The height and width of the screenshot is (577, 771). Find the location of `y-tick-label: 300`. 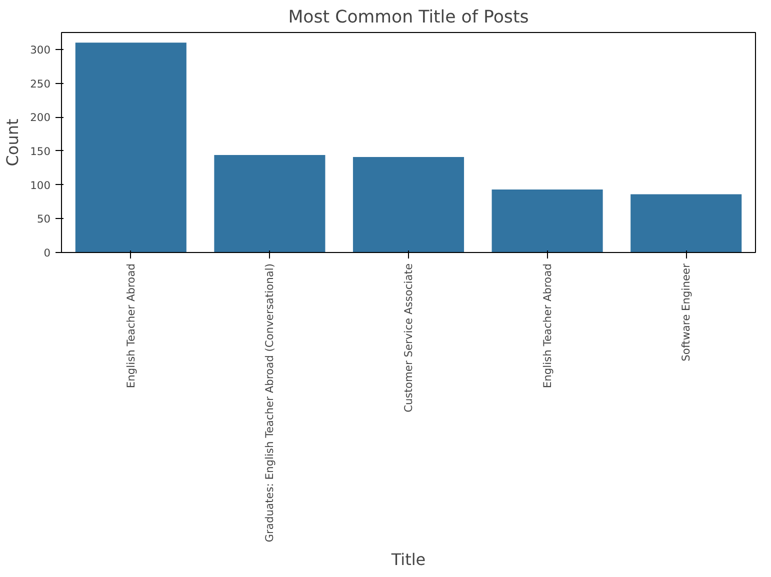

y-tick-label: 300 is located at coordinates (40, 49).